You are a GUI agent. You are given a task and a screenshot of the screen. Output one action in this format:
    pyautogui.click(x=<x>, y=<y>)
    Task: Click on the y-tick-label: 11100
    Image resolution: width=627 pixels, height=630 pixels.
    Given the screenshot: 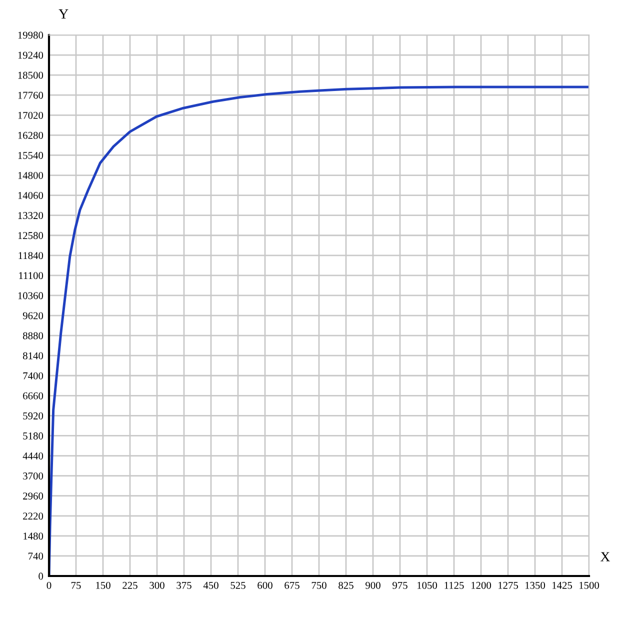 What is the action you would take?
    pyautogui.click(x=31, y=276)
    